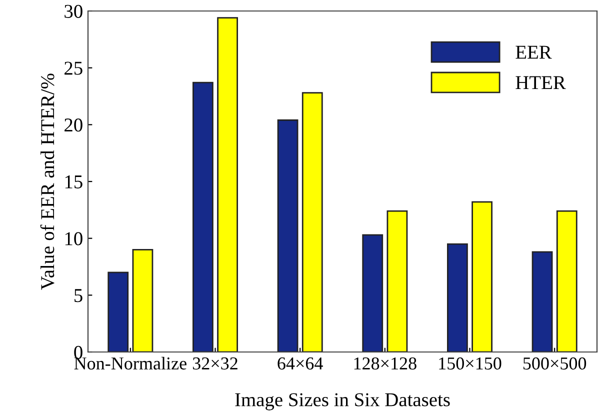  Describe the element at coordinates (78, 295) in the screenshot. I see `y-tick-label: 5` at that location.